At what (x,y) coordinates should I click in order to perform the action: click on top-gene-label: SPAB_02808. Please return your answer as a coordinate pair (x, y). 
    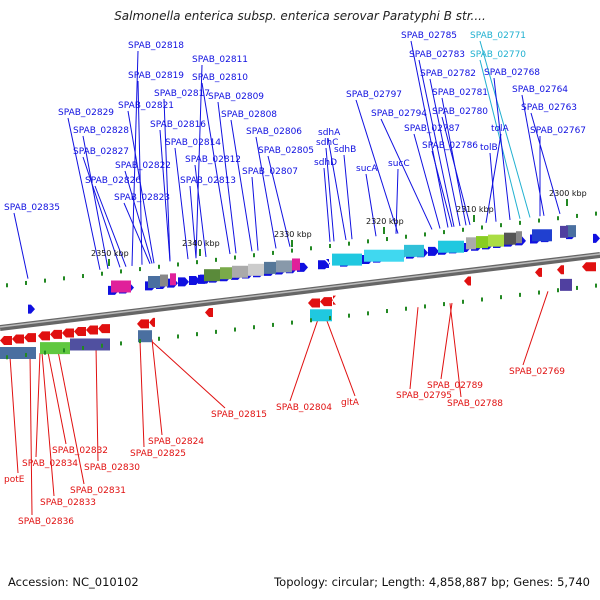
    Looking at the image, I should click on (249, 115).